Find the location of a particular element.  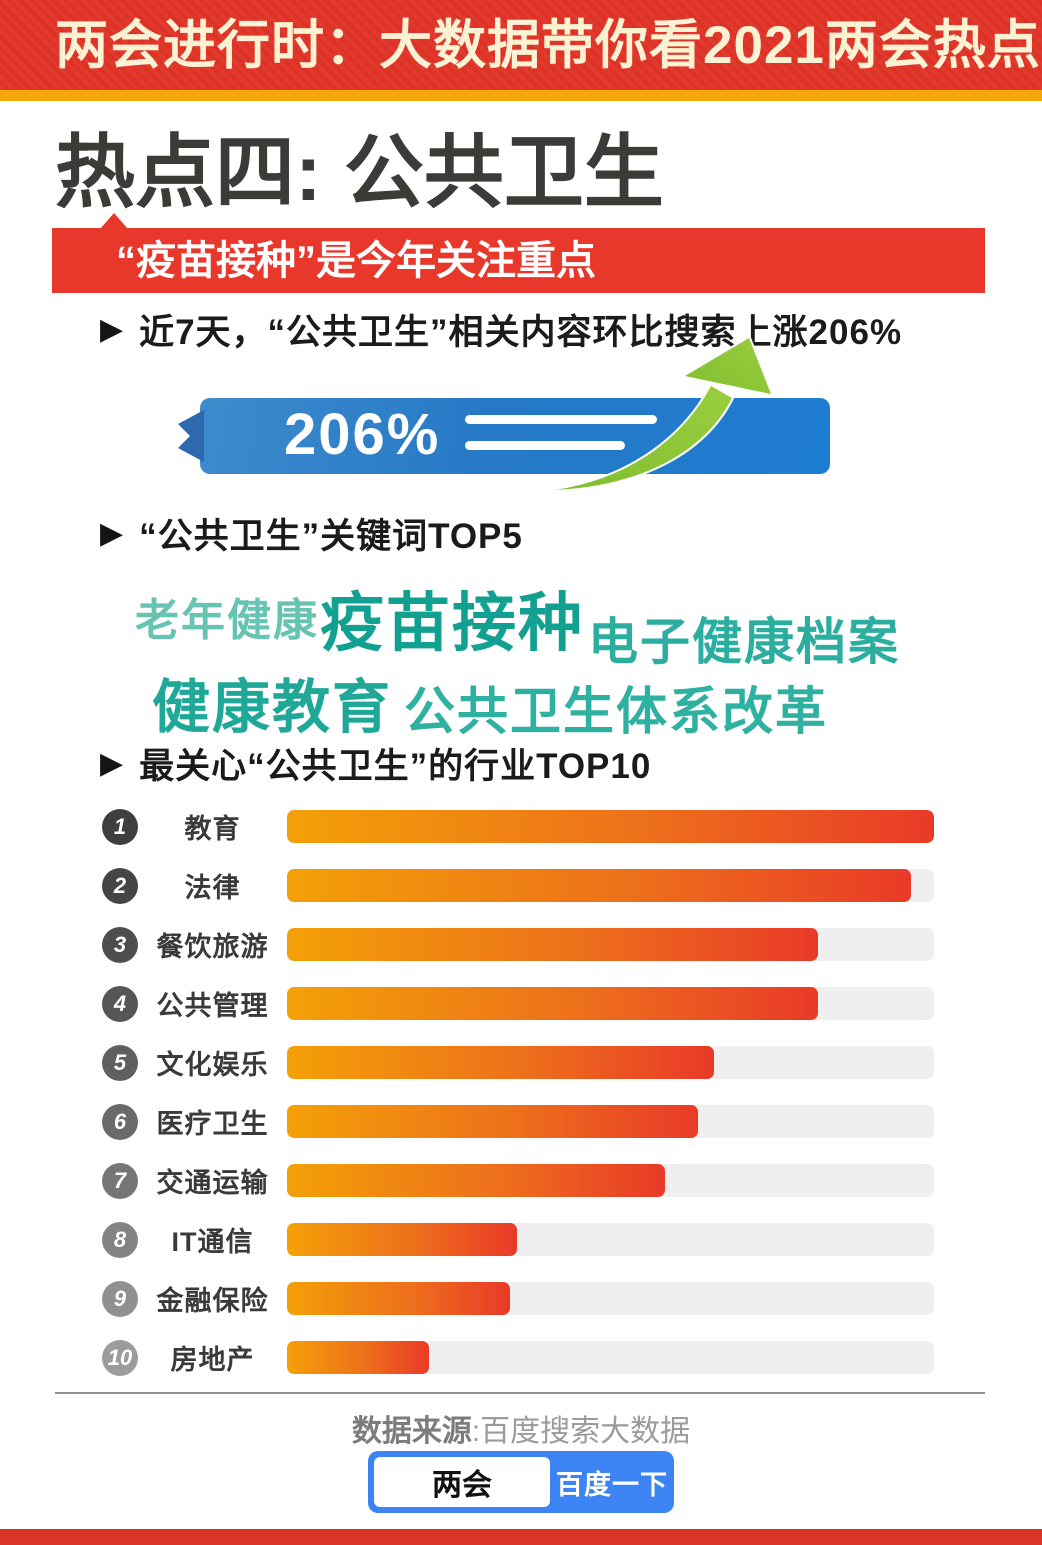

chart-row: 3 餐饮旅游 is located at coordinates (521, 944).